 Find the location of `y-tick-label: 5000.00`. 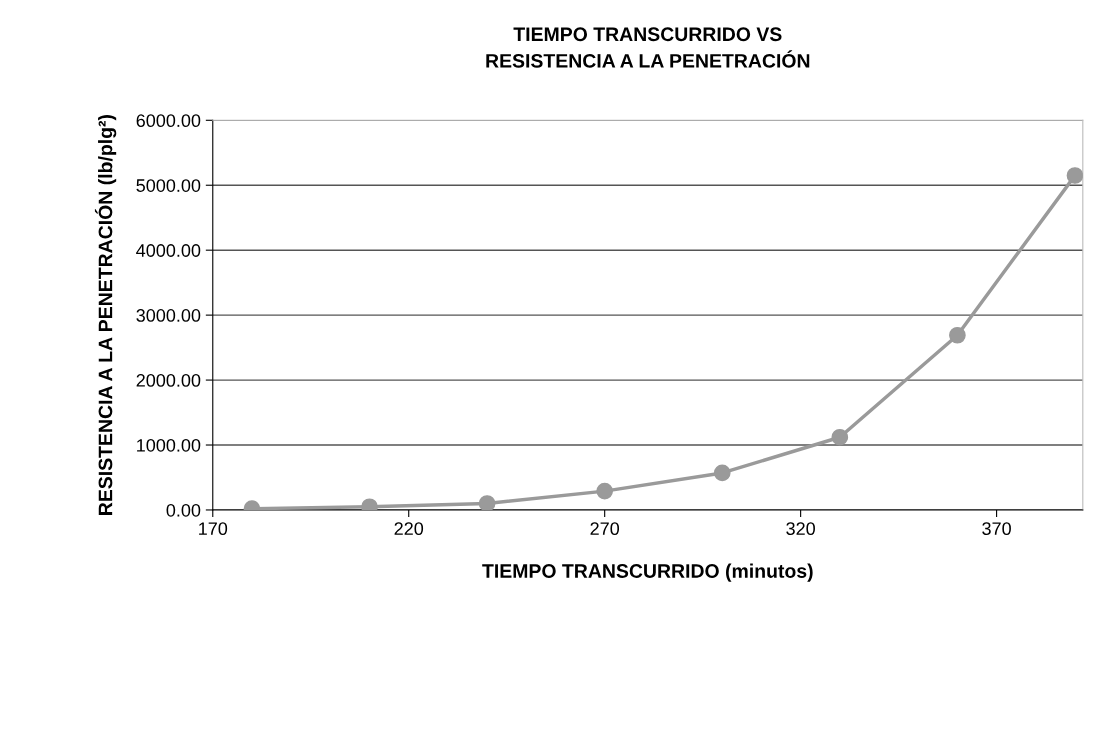

y-tick-label: 5000.00 is located at coordinates (168, 185).